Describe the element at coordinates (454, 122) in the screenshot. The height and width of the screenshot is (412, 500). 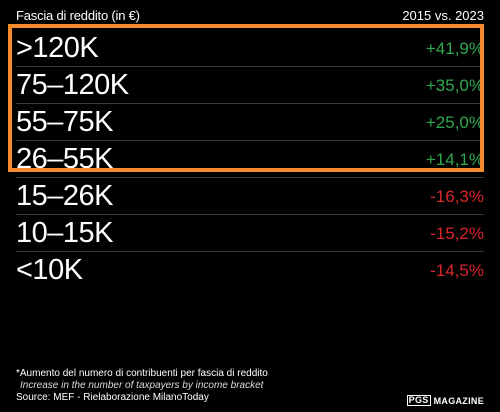
I see `change-value: +25,0%` at that location.